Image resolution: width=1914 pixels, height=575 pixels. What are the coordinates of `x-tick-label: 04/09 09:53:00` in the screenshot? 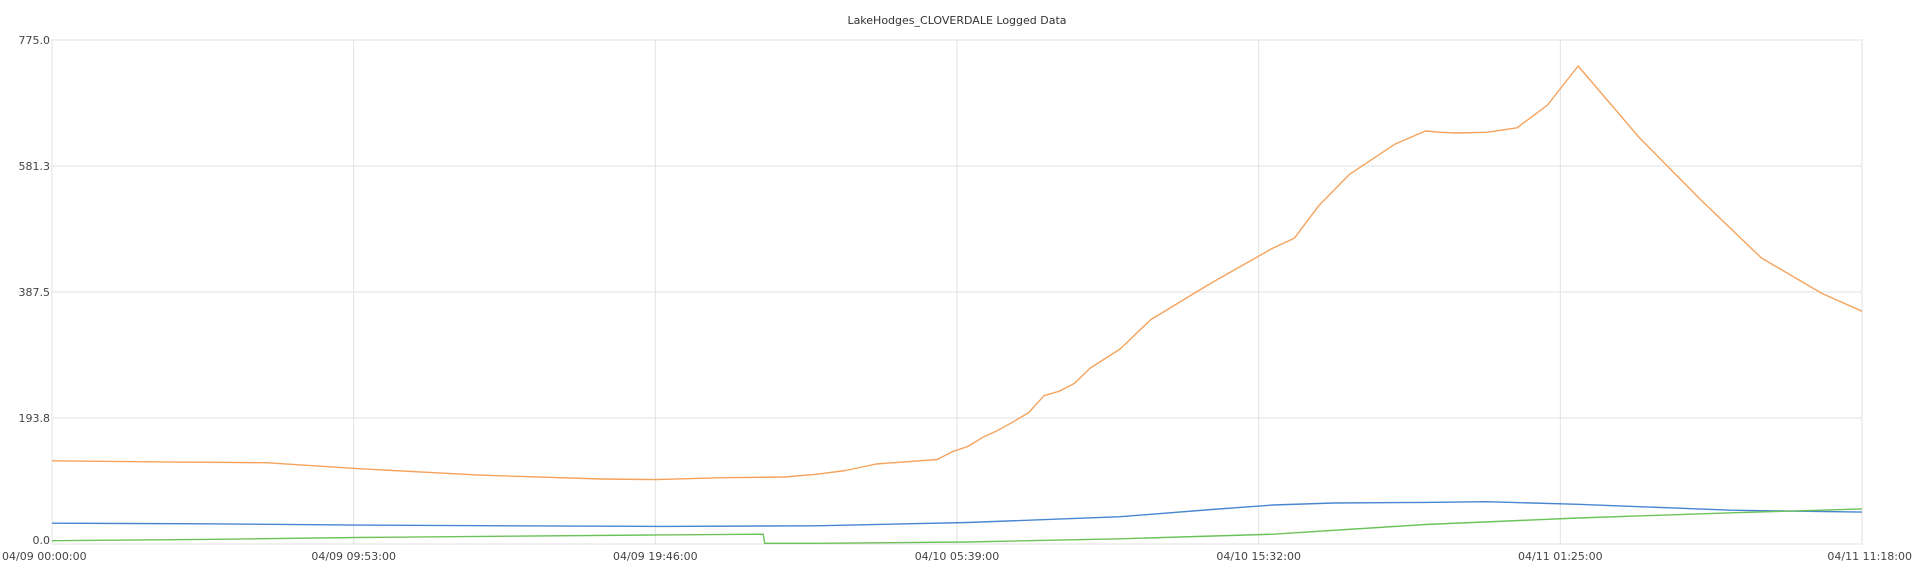 It's located at (353, 556).